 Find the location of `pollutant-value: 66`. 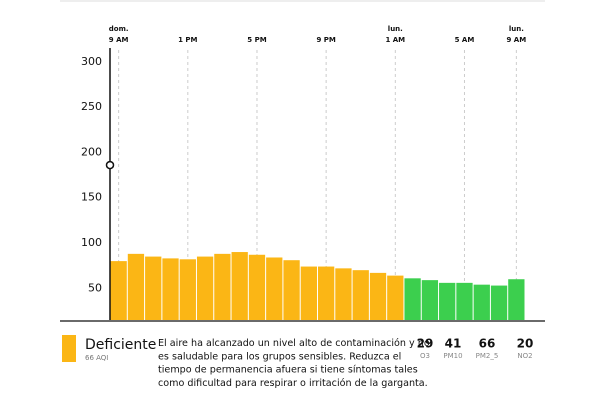

pollutant-value: 66 is located at coordinates (487, 344).